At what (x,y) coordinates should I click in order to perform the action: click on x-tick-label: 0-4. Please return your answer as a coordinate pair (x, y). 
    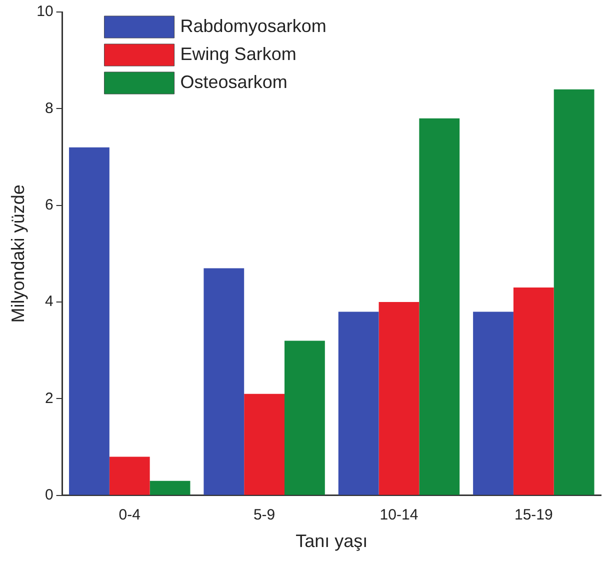
    Looking at the image, I should click on (129, 515).